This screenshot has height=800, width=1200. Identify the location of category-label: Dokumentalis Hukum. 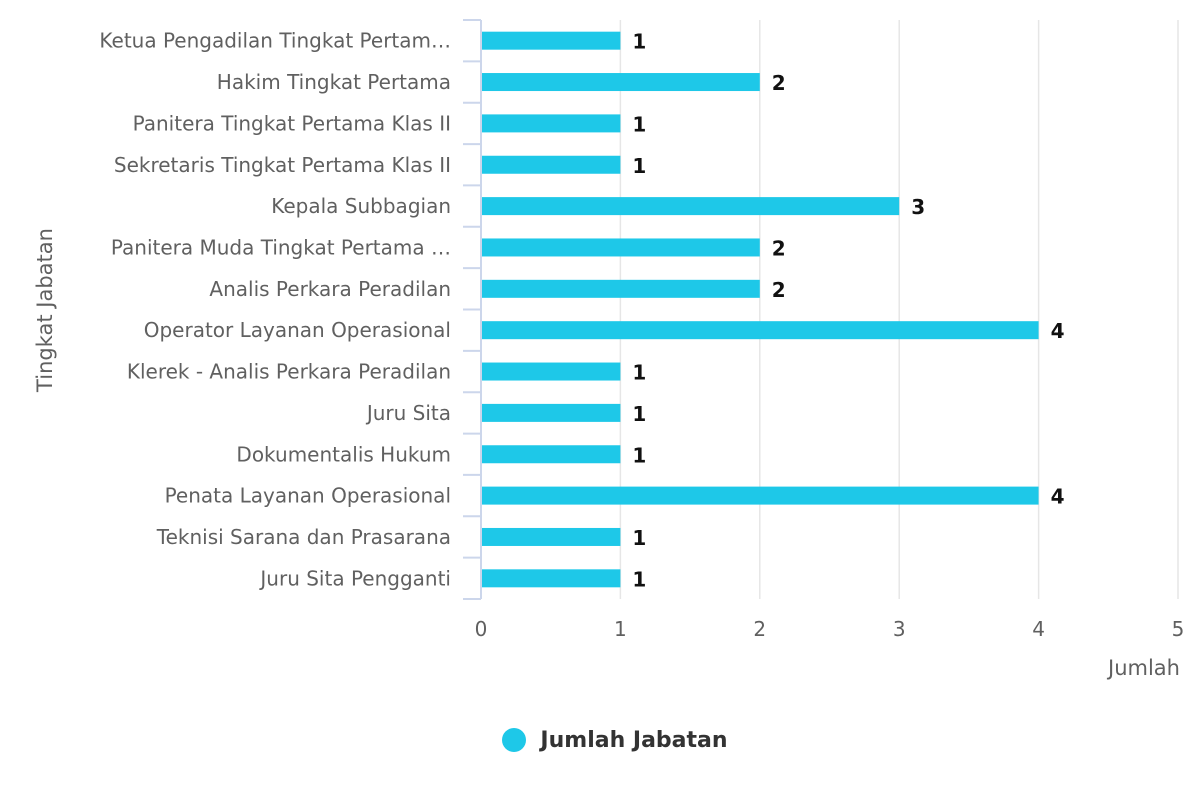
(343, 454).